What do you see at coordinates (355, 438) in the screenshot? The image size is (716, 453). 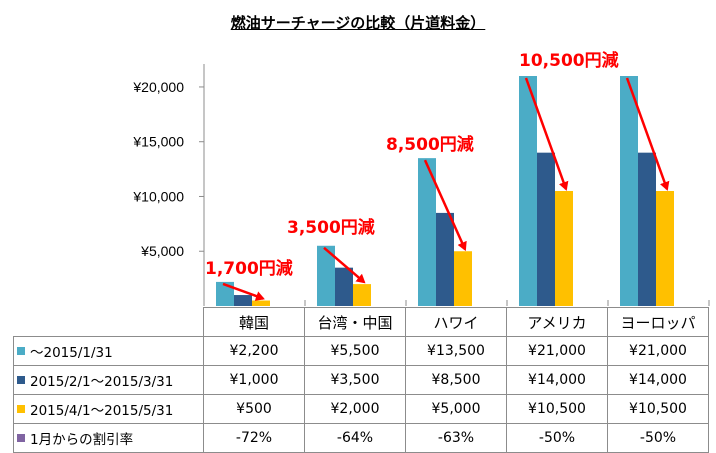 I see `table-cell: -64%` at bounding box center [355, 438].